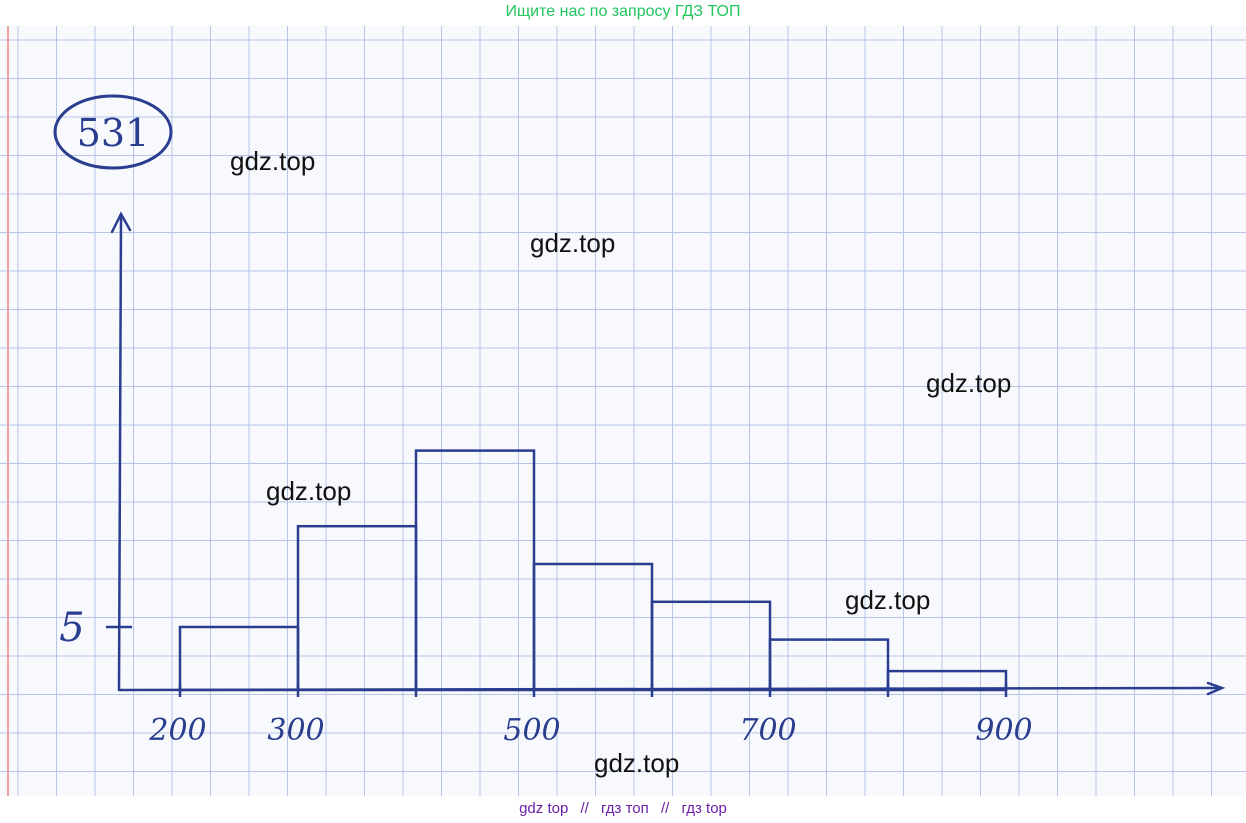 This screenshot has height=823, width=1246. Describe the element at coordinates (544, 808) in the screenshot. I see `bottom-banner-text: gdz top` at that location.